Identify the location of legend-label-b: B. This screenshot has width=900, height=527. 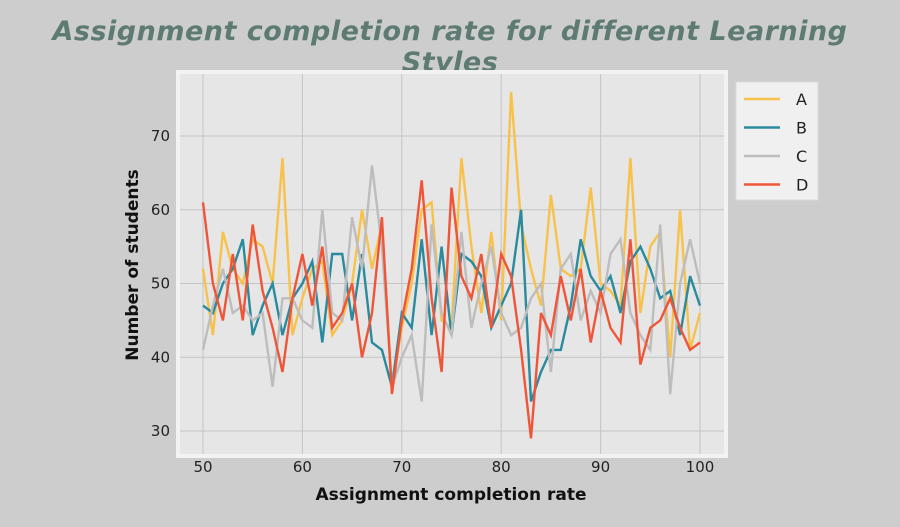
(801, 128).